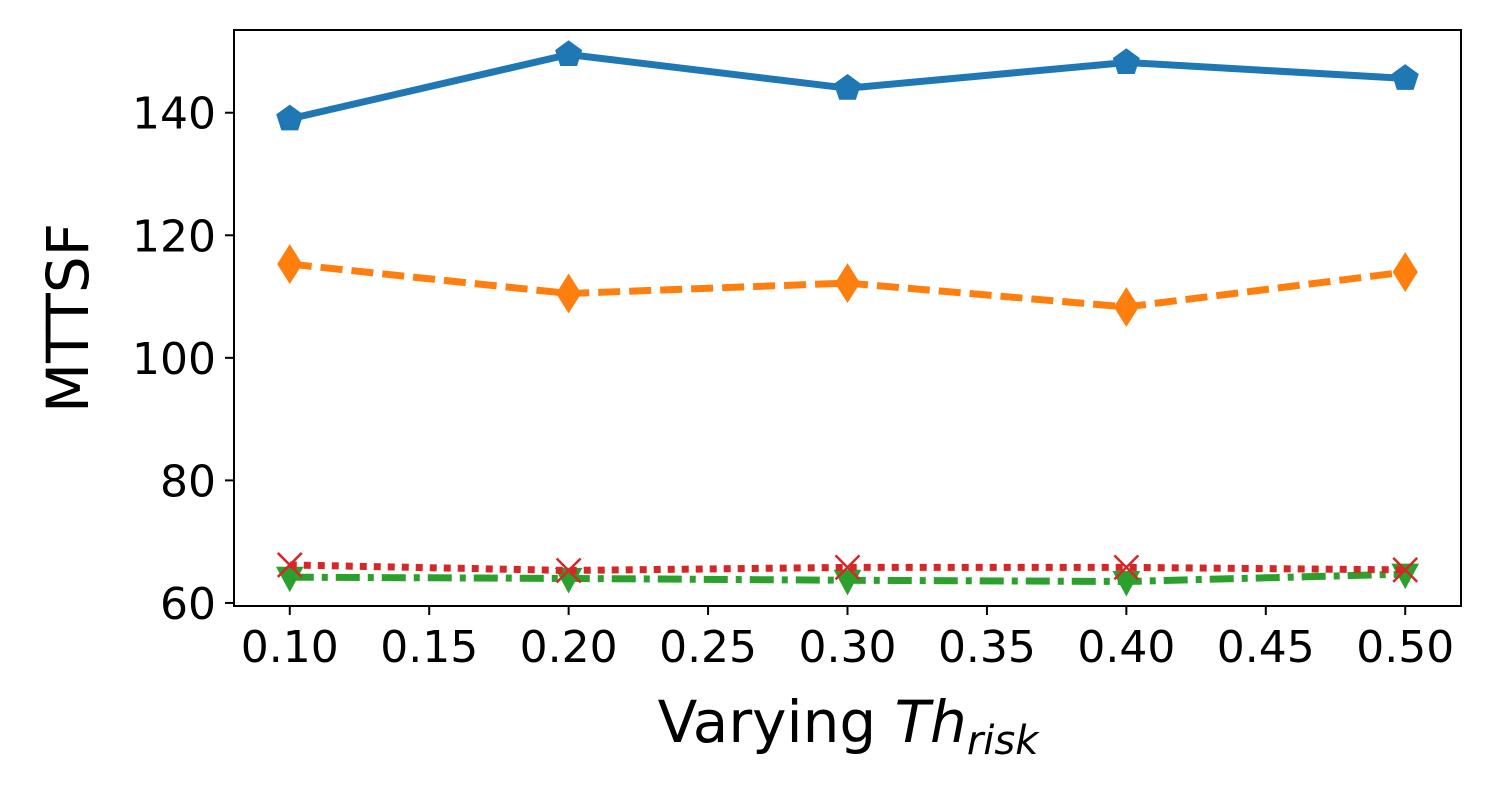 The width and height of the screenshot is (1500, 800). I want to click on y-axis-title: MTTSF, so click(68, 318).